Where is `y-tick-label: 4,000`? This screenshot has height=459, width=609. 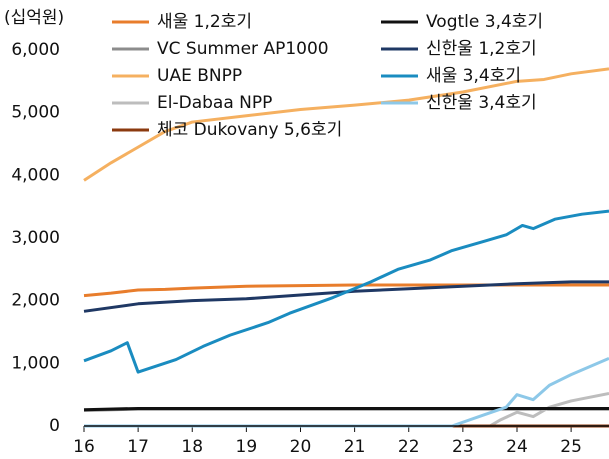 y-tick-label: 4,000 is located at coordinates (35, 175).